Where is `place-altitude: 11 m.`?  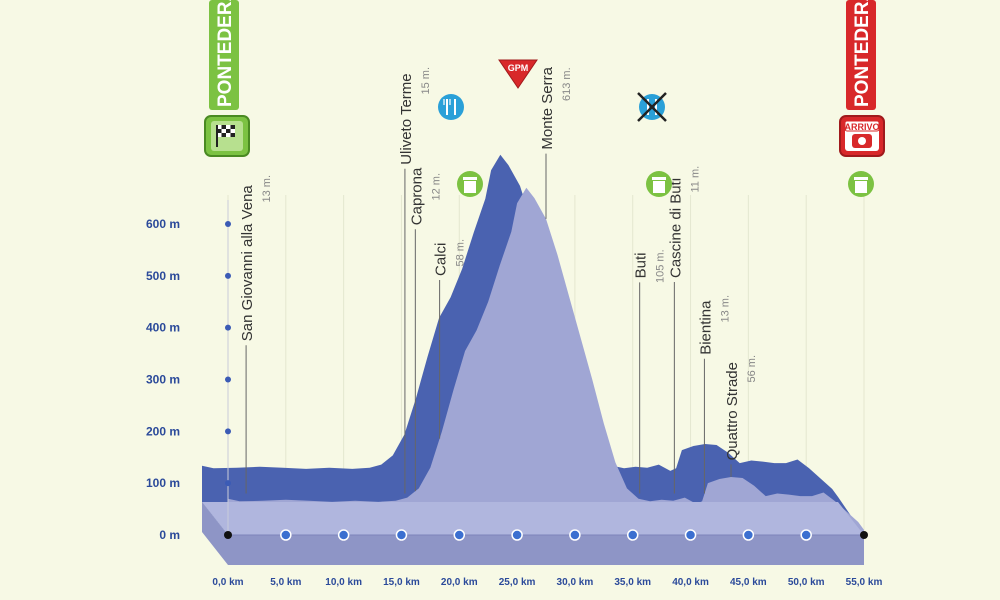
place-altitude: 11 m. is located at coordinates (695, 179).